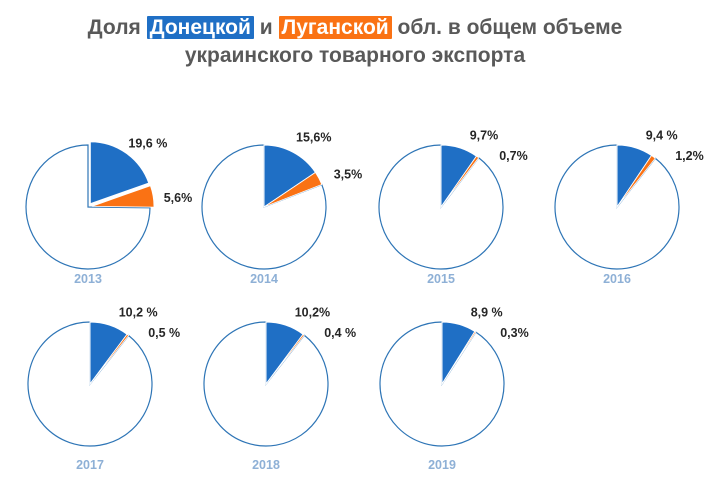  I want to click on pie-slice-lugansk-2017, so click(109, 359).